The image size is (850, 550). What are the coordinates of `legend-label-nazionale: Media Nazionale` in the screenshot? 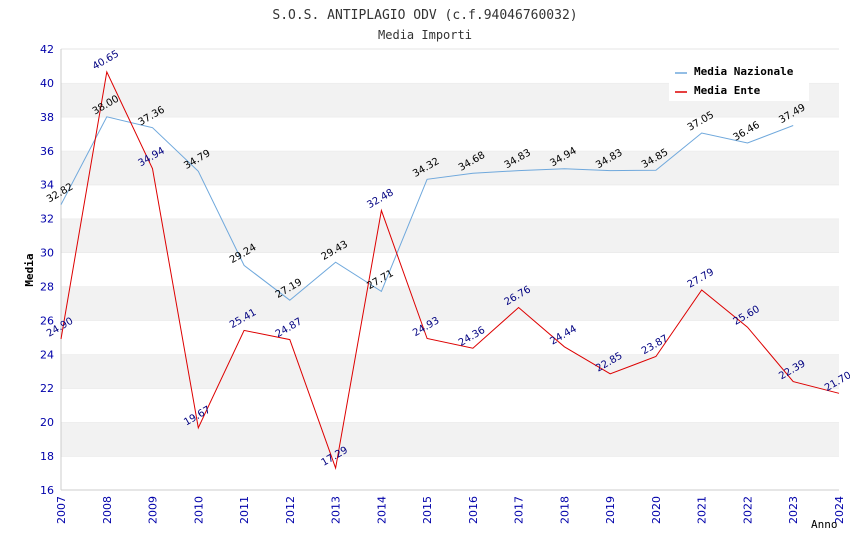 It's located at (744, 71).